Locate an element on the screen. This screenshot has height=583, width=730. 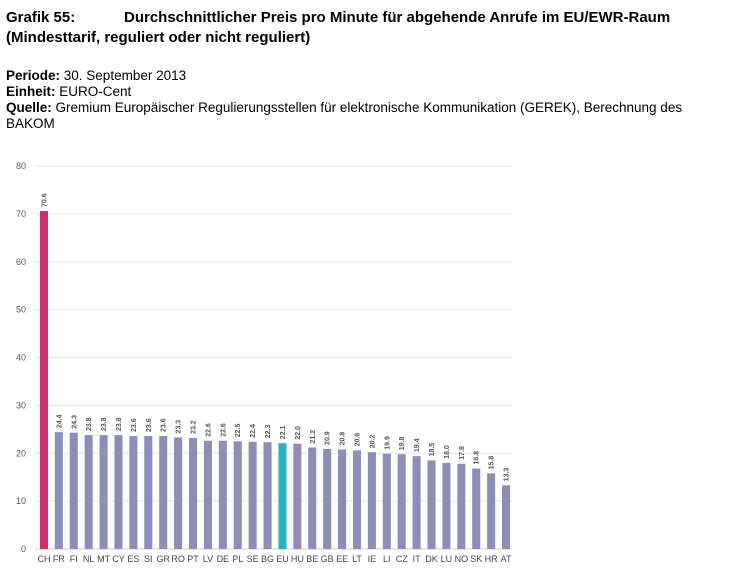
x-tick-label-fr: FR is located at coordinates (59, 559).